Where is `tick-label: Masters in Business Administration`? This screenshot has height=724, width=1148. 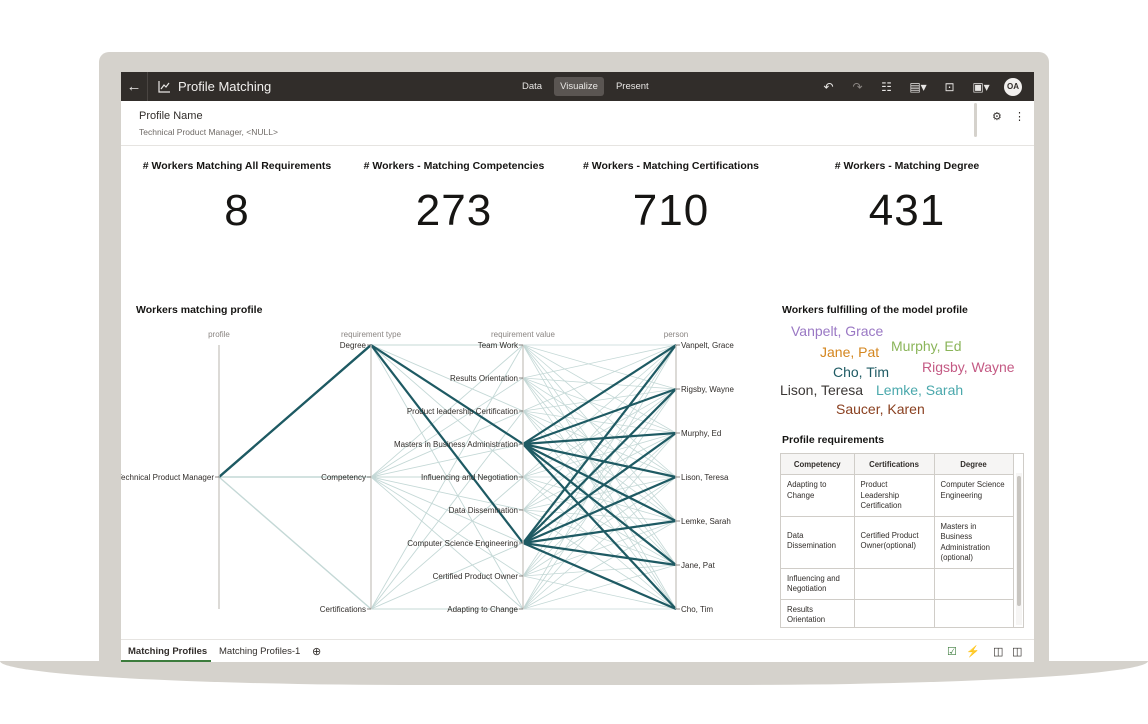
tick-label: Masters in Business Administration is located at coordinates (456, 444).